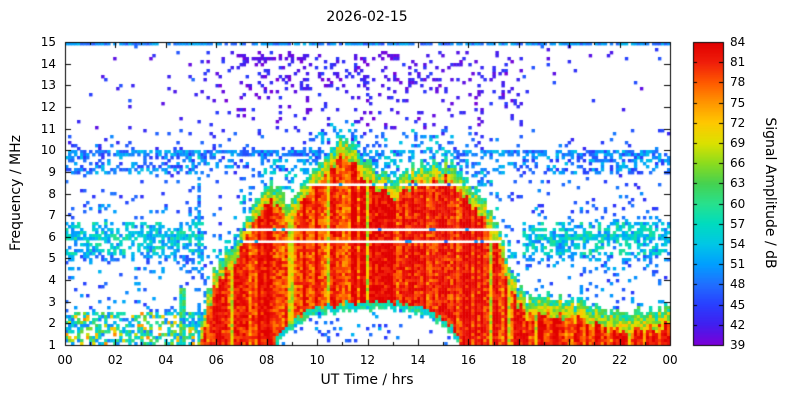 This screenshot has width=800, height=400. Describe the element at coordinates (619, 360) in the screenshot. I see `x-tick-label: 22` at that location.